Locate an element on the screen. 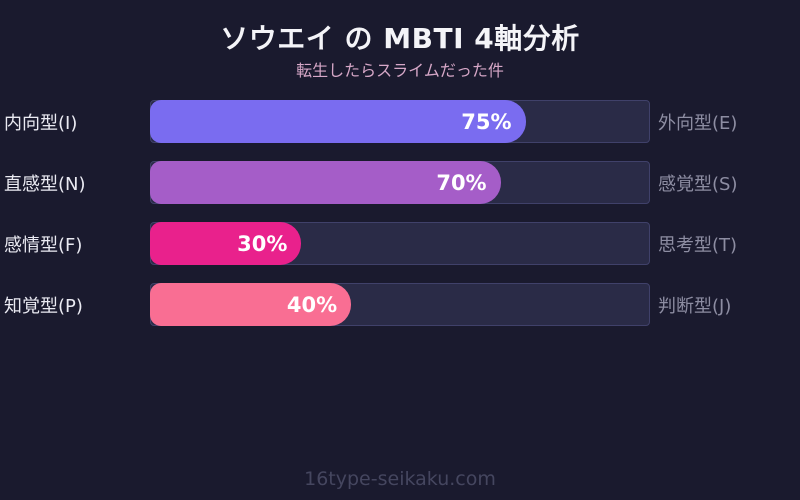 This screenshot has height=500, width=800. bar-value-label: 40% is located at coordinates (312, 304).